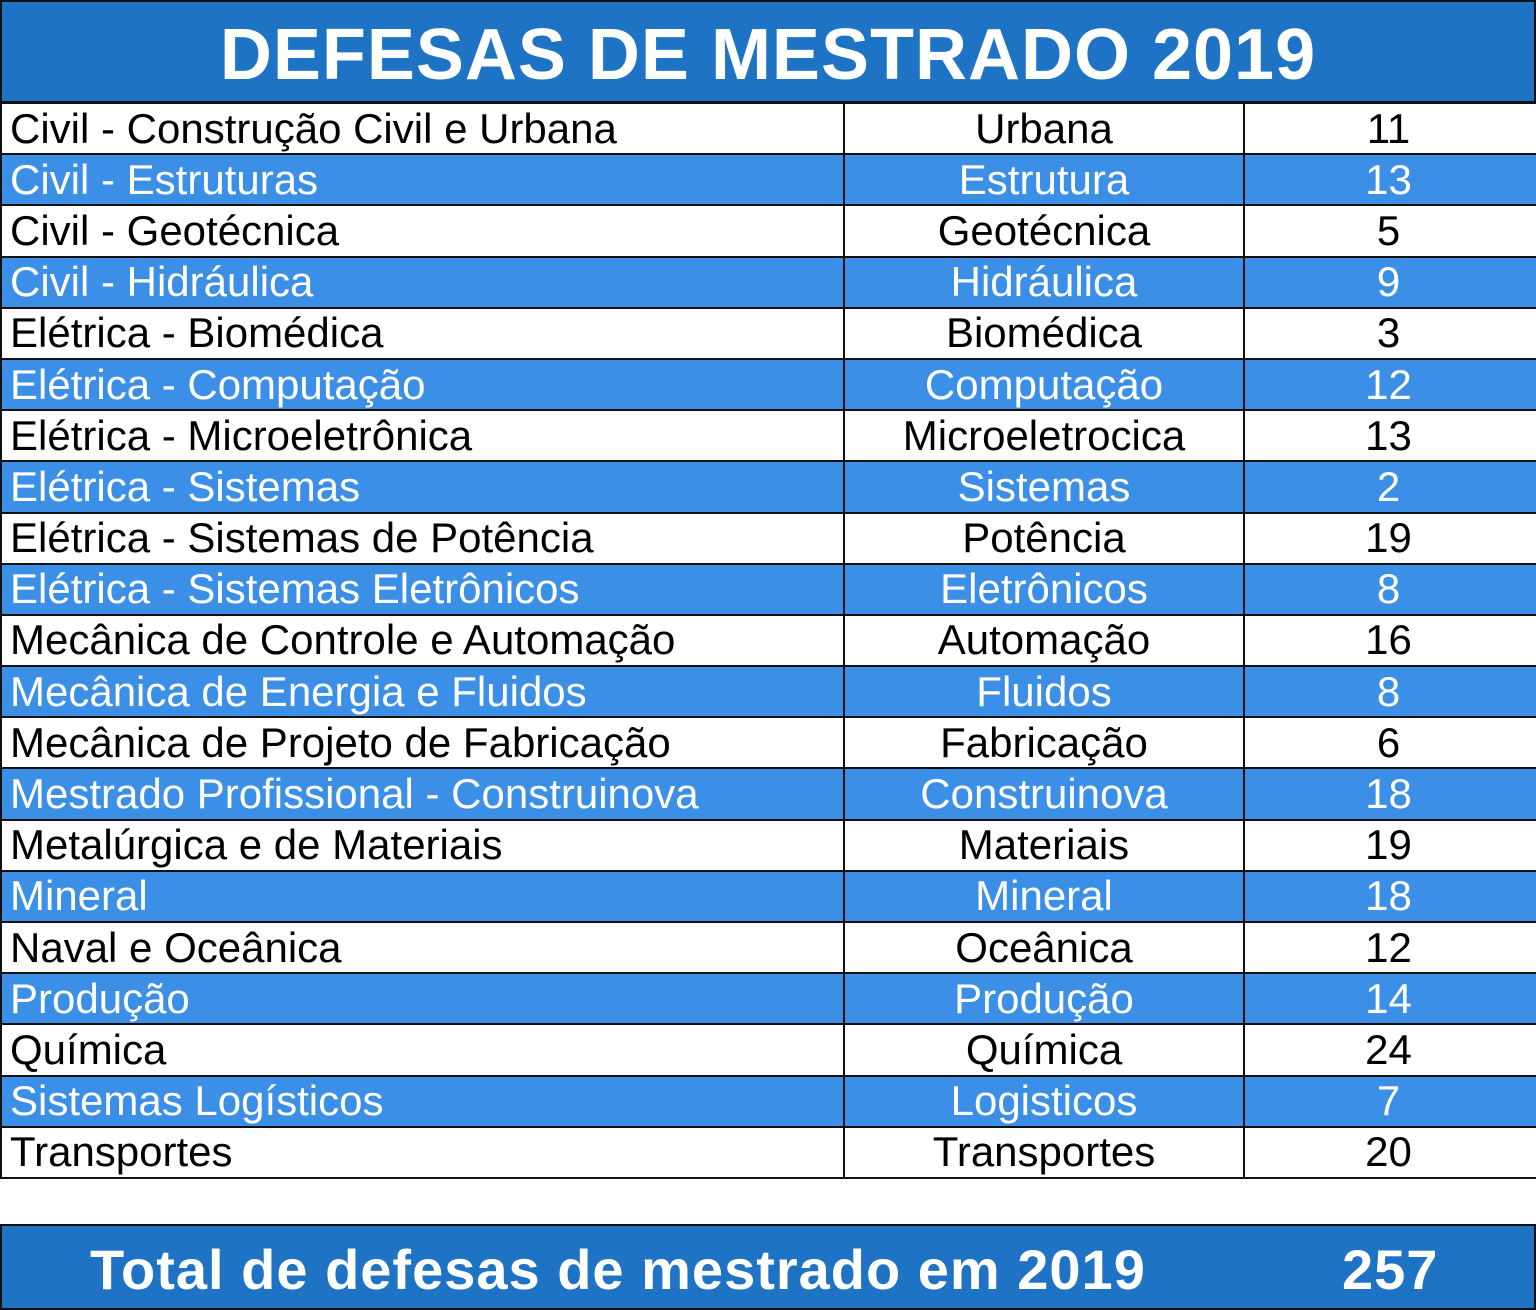  Describe the element at coordinates (422, 999) in the screenshot. I see `program-cell: Produção` at that location.